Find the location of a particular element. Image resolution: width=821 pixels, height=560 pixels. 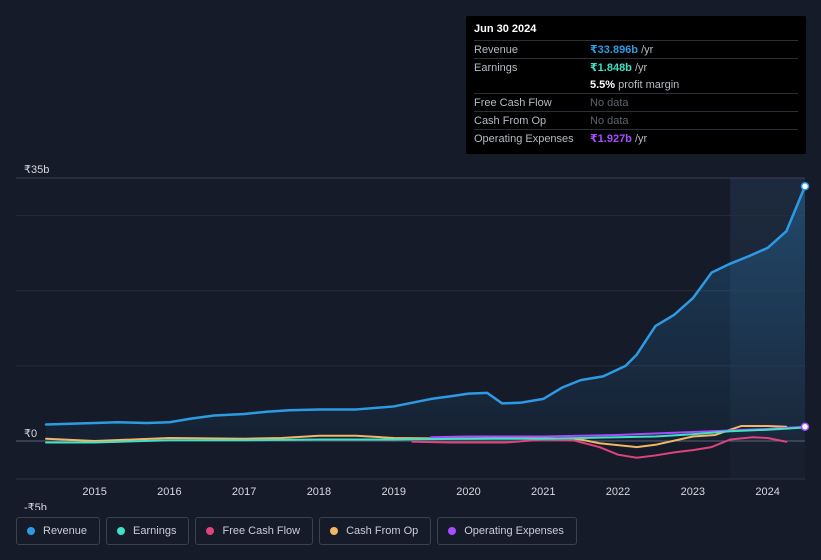

tooltip-label: Free Cash Flow is located at coordinates (513, 102).